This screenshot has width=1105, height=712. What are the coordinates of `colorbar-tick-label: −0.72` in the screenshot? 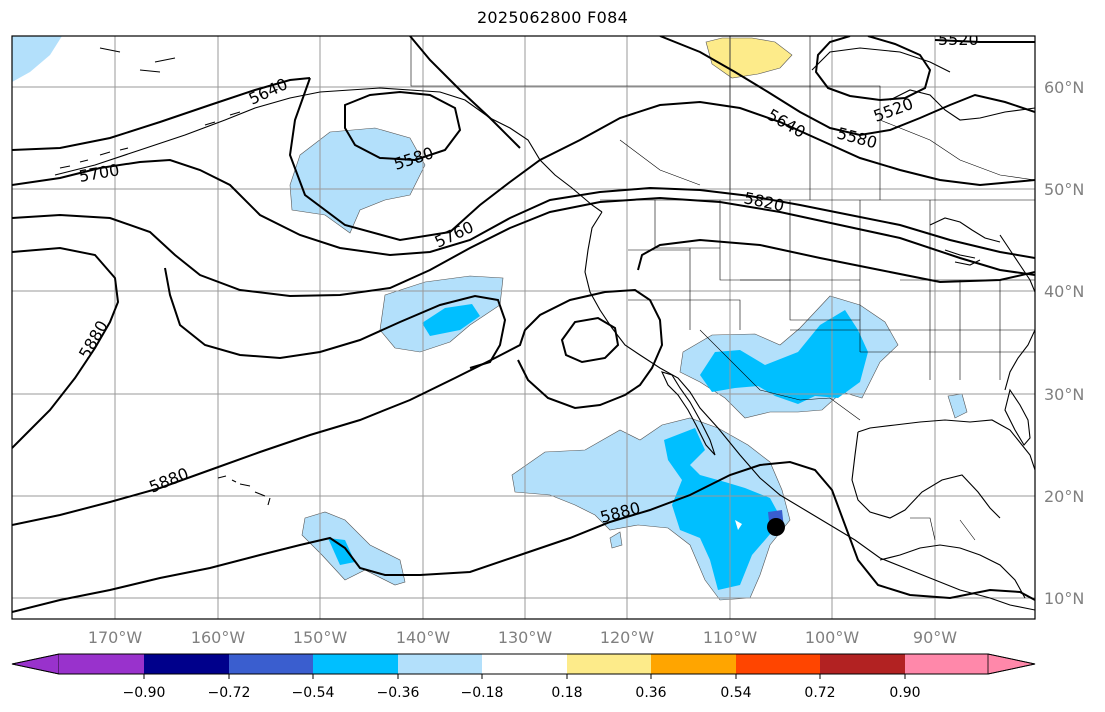 It's located at (229, 693).